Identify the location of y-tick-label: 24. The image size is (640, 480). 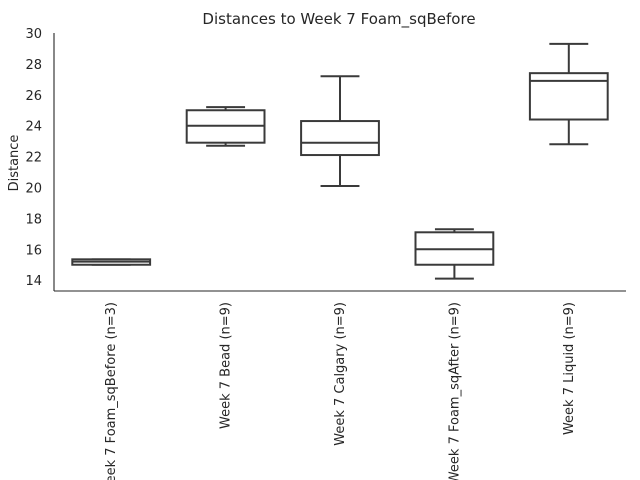
(33, 127).